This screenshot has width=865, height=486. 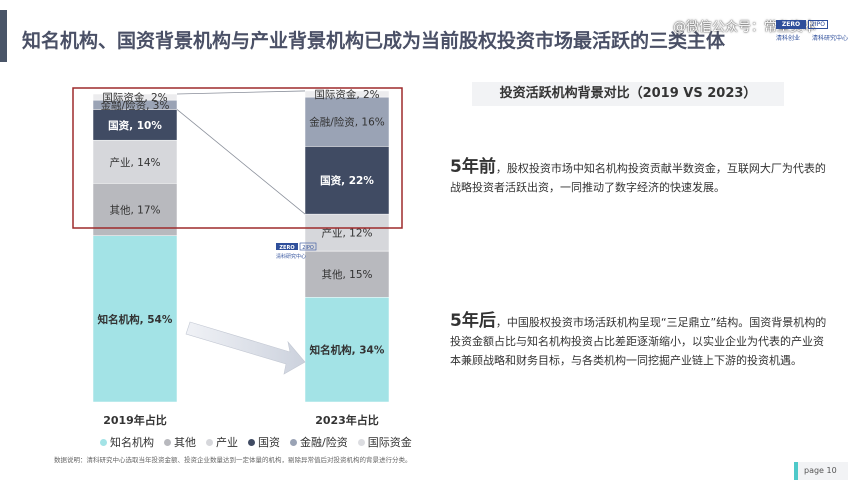 I want to click on category-labels: 2019年占比 2023年占比, so click(x=241, y=420).